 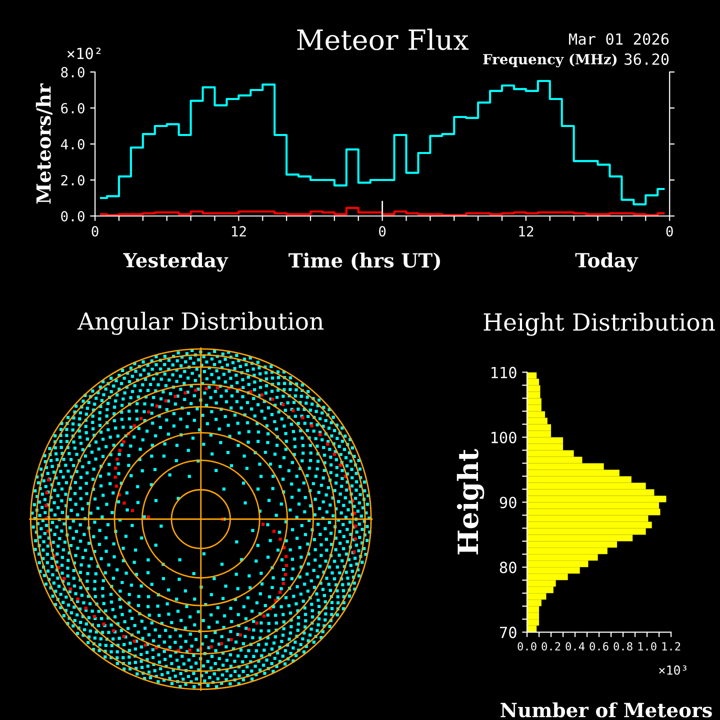 I want to click on text: ×10³, so click(x=672, y=670).